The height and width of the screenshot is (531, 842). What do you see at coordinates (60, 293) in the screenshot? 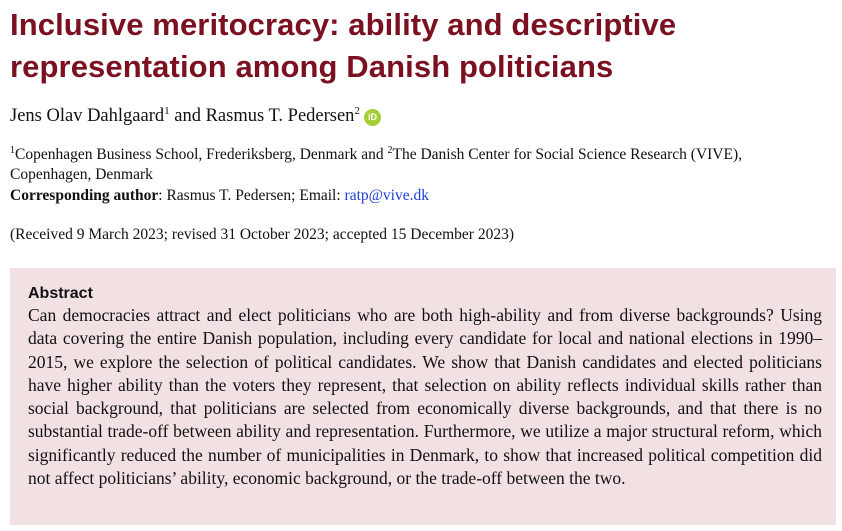
I see `abstract-heading: Abstract` at bounding box center [60, 293].